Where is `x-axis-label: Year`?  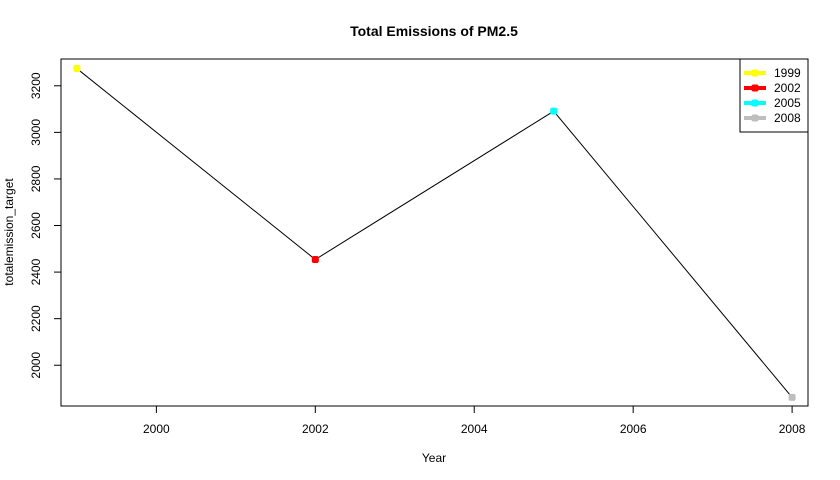
x-axis-label: Year is located at coordinates (434, 458).